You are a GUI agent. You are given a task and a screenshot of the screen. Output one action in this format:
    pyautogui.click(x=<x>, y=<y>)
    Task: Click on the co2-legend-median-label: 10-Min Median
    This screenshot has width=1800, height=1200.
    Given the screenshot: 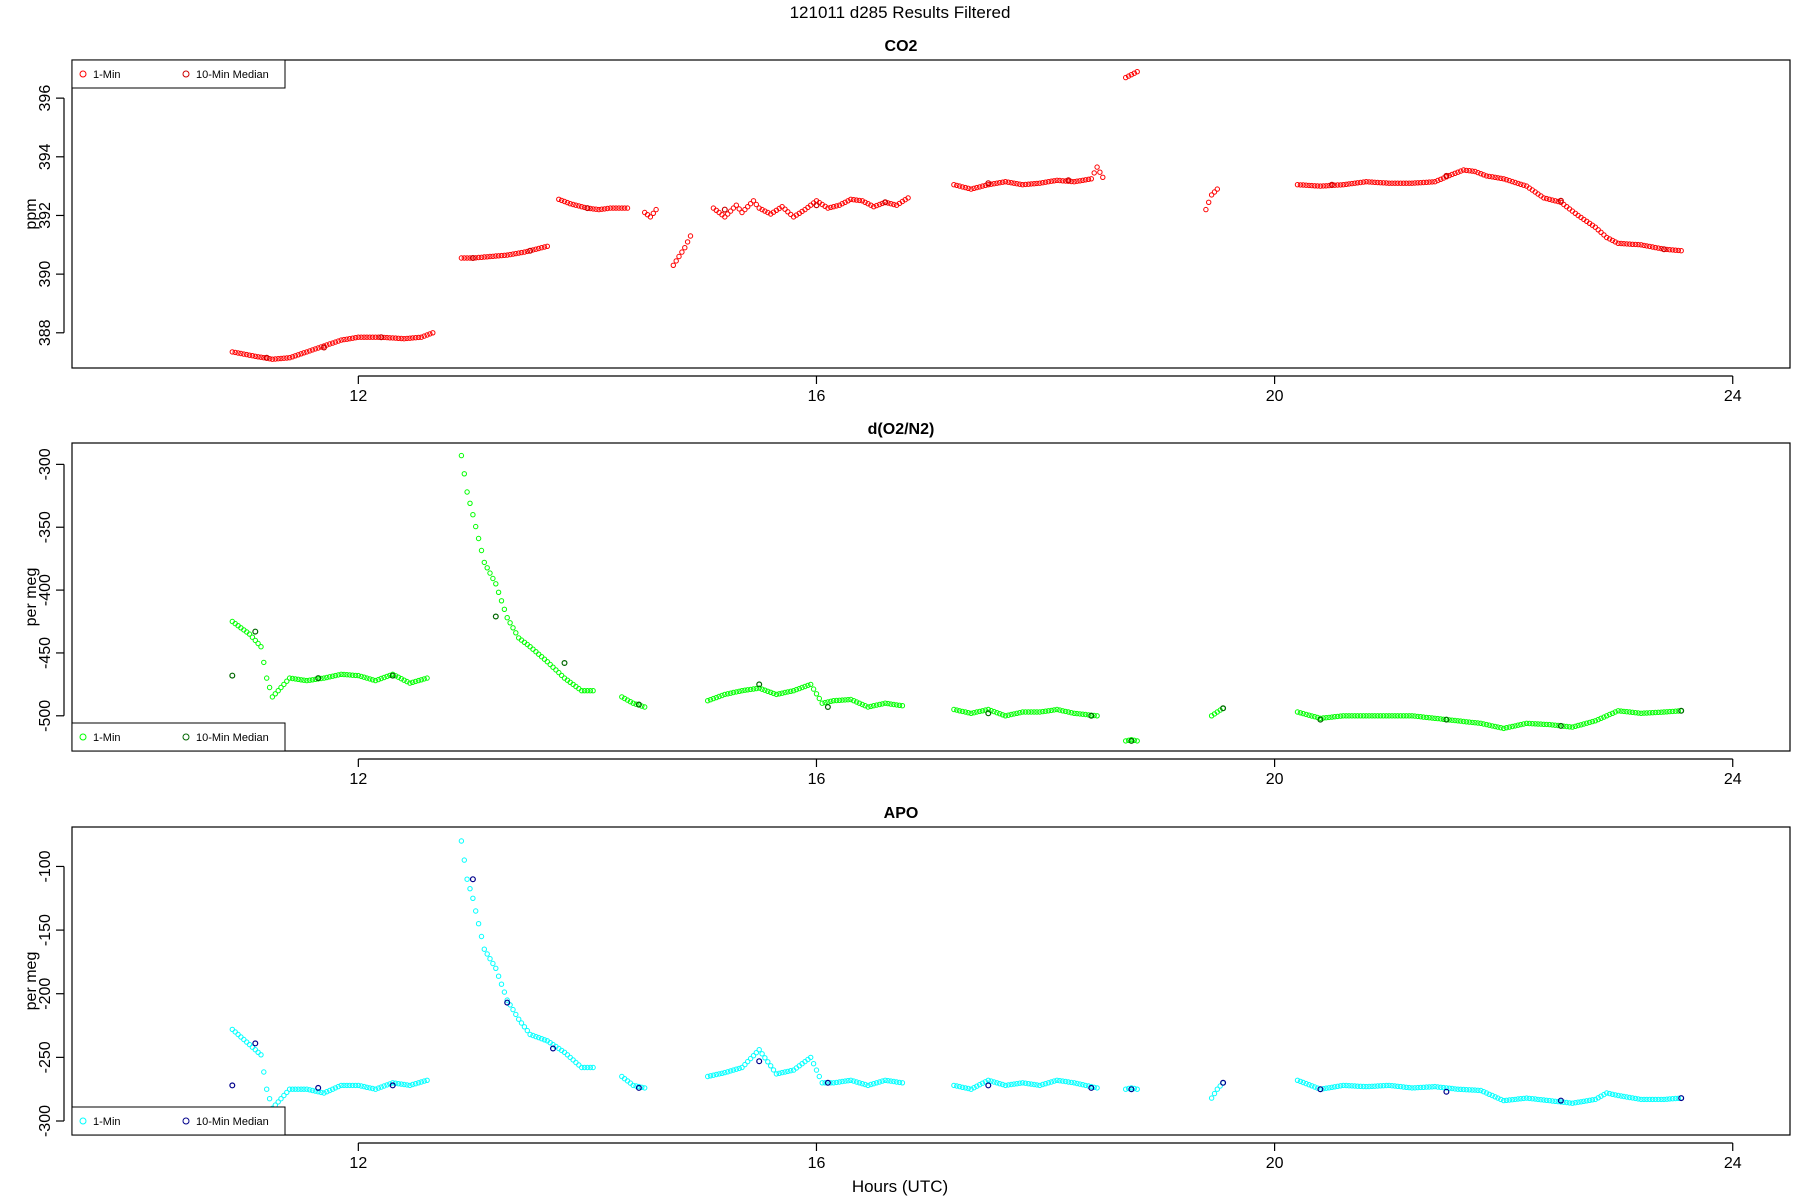 What is the action you would take?
    pyautogui.click(x=232, y=75)
    